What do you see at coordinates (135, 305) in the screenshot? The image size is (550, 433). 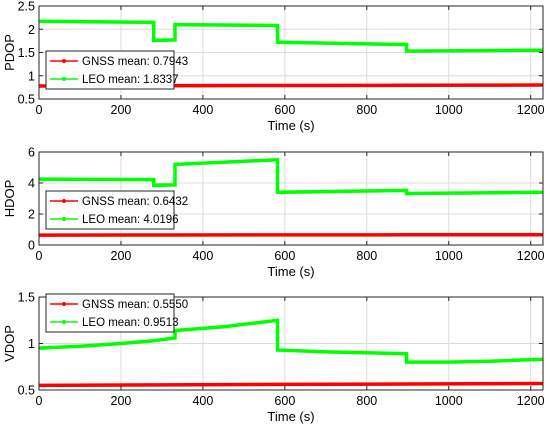 I see `legend-entry-gnss: GNSS mean: 0.5550` at bounding box center [135, 305].